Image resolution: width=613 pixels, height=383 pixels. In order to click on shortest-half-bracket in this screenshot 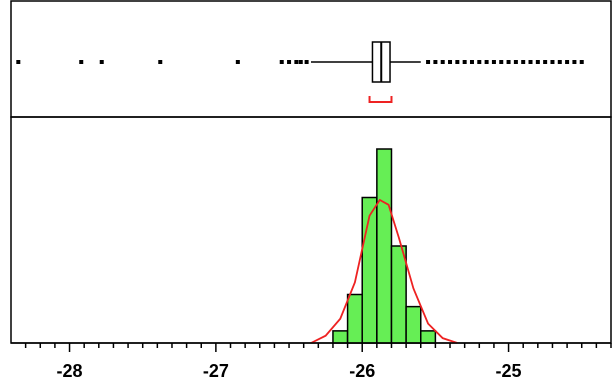, I will do `click(380, 99)`.